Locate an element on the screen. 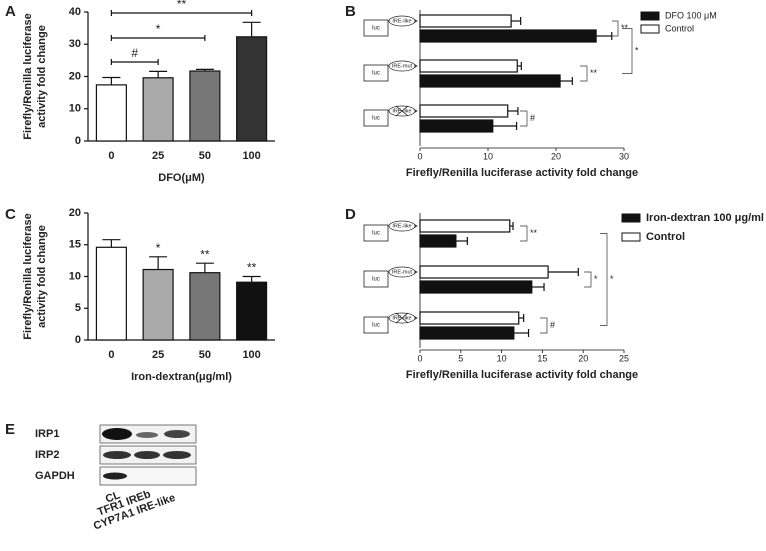 The image size is (766, 551). y-tick-label: 10 is located at coordinates (75, 276).